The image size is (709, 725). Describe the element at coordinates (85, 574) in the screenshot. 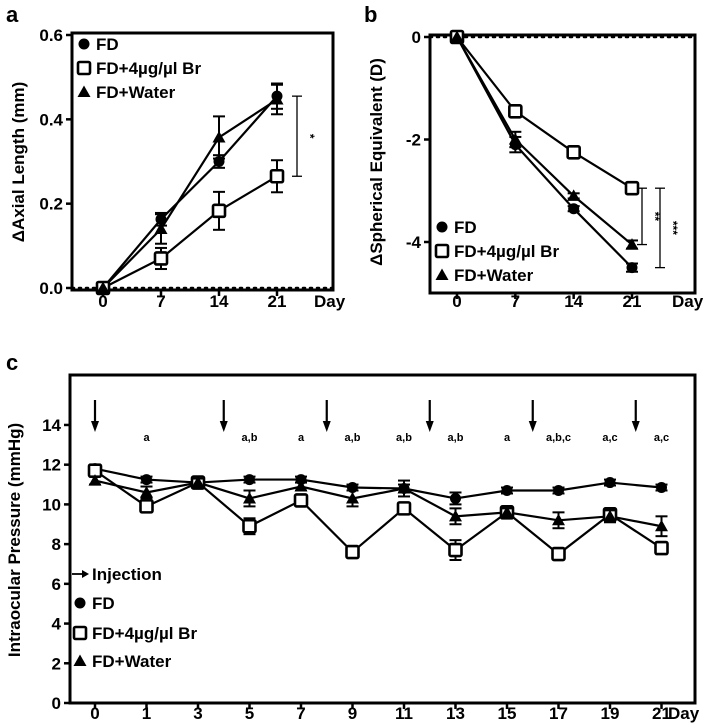

I see `injection-legend-arrowhead-icon` at that location.